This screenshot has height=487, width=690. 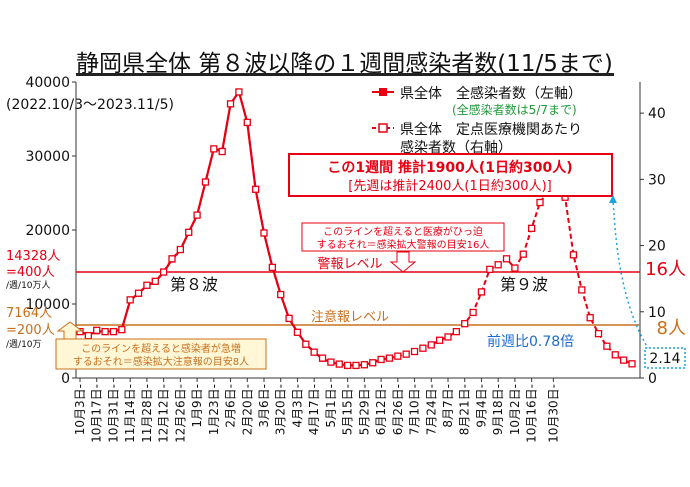 I want to click on caution-left-line-3: /週/10万, so click(x=24, y=344).